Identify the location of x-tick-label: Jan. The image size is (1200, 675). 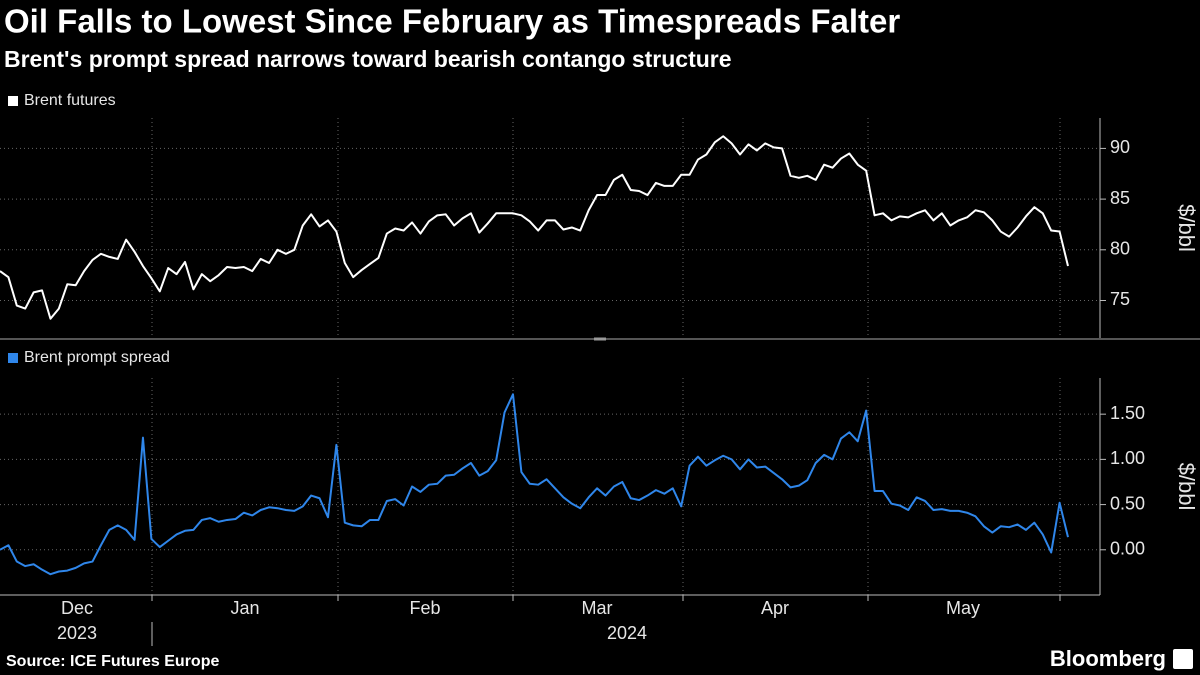
(244, 608).